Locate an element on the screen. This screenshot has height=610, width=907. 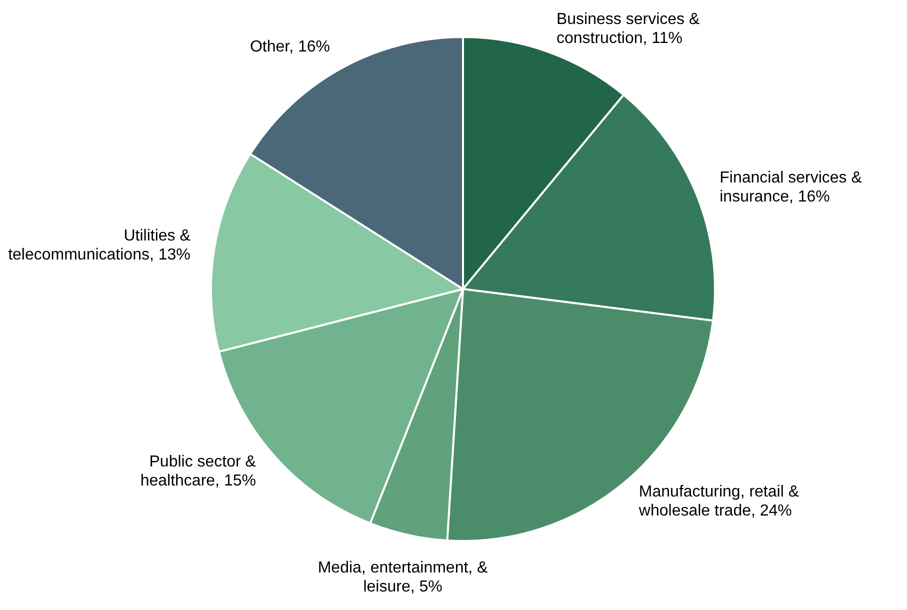
slice-label: Financial services & insurance, 16% is located at coordinates (791, 187).